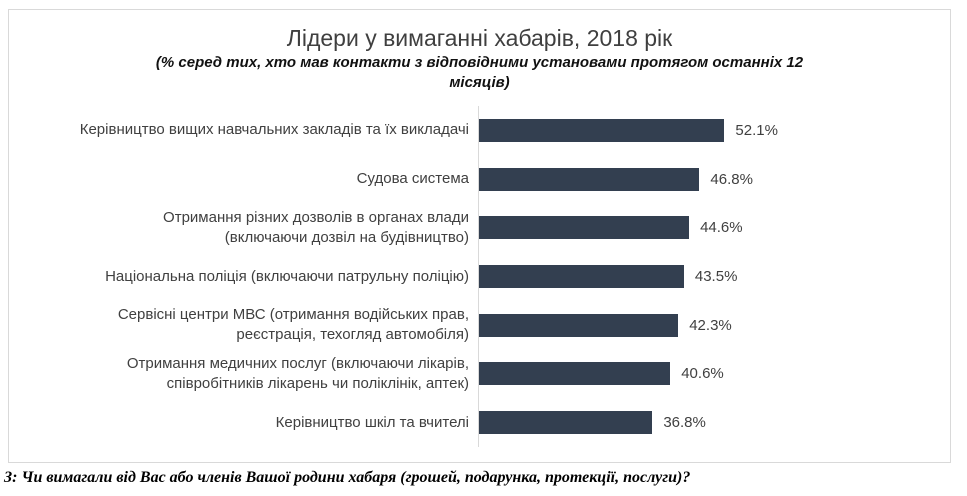 The width and height of the screenshot is (967, 496). Describe the element at coordinates (412, 179) in the screenshot. I see `category-label-line: Судова система` at that location.